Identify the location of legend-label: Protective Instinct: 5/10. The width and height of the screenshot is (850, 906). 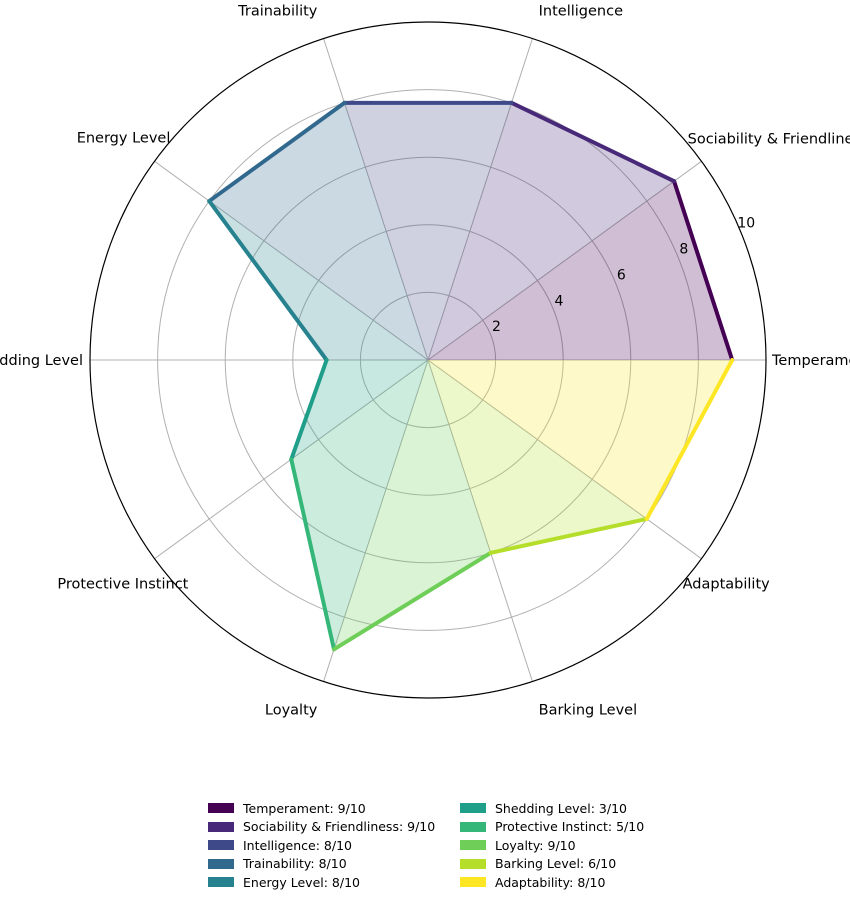
(570, 827).